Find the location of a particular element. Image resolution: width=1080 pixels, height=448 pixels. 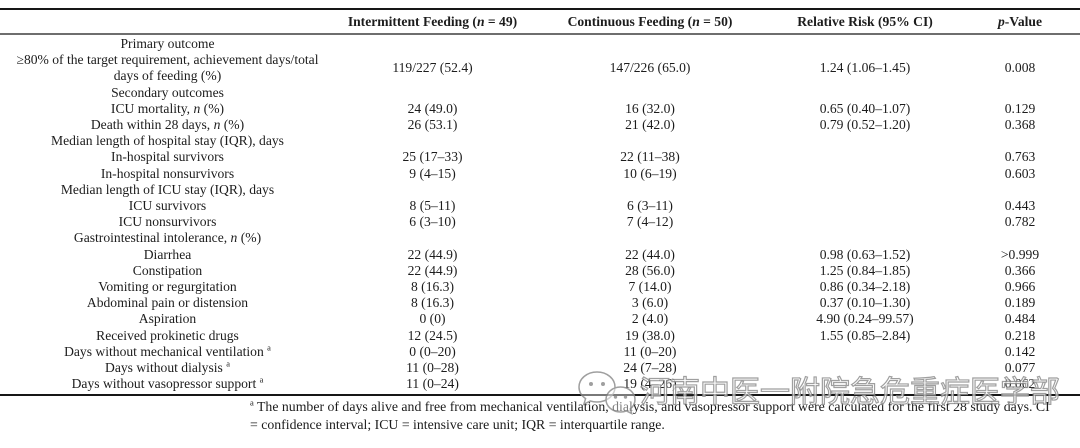

cell-p: >0.999 is located at coordinates (1020, 254).